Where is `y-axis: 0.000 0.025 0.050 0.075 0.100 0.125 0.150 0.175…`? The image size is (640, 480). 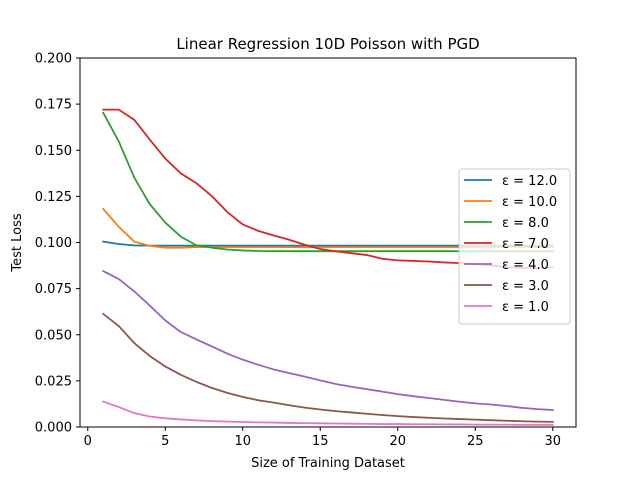 y-axis: 0.000 0.025 0.050 0.075 0.100 0.125 0.150 0.175… is located at coordinates (57, 244).